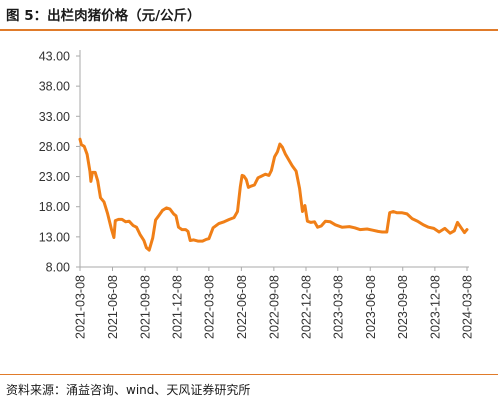  I want to click on x-tick-label: 2021-09-08, so click(145, 307).